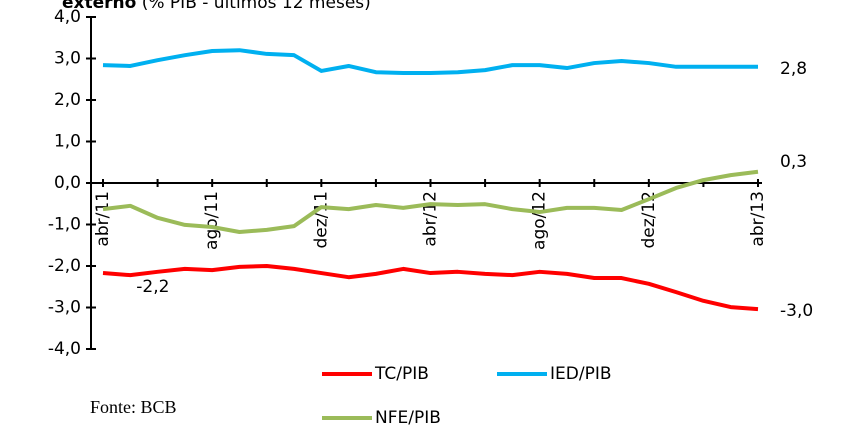  Describe the element at coordinates (99, 6) in the screenshot. I see `chart-title-bold: externo` at that location.